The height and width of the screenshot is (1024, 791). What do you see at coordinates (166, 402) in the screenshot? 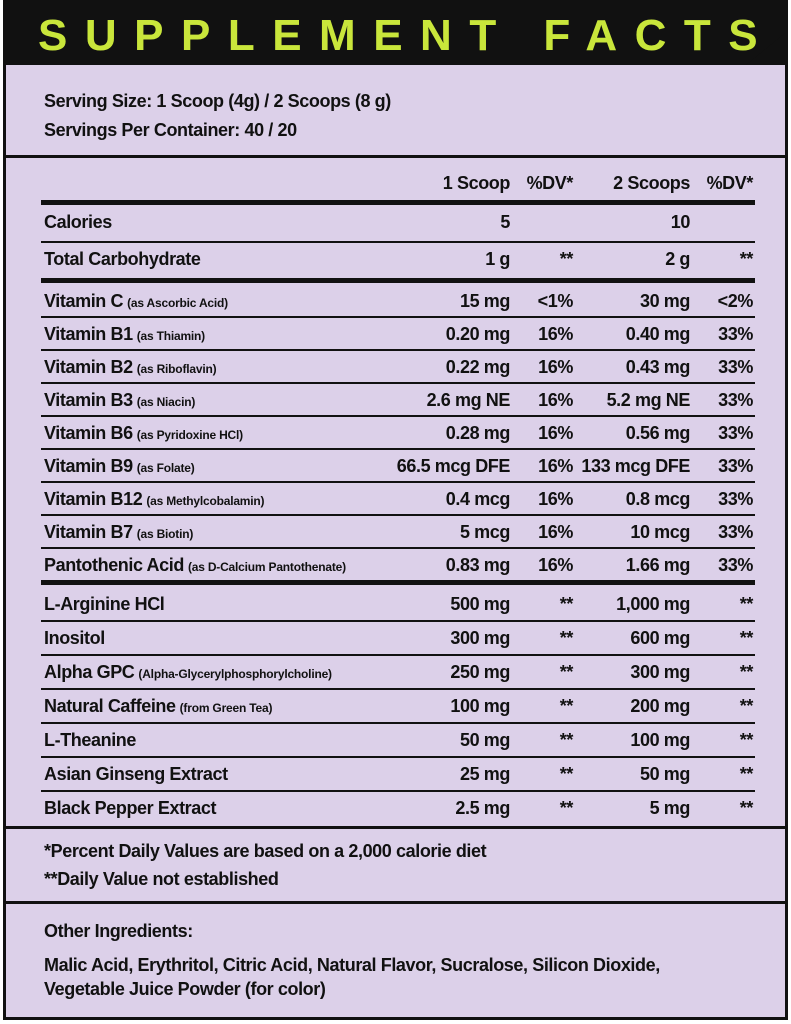
I see `nutrient-note: (as Niacin)` at bounding box center [166, 402].